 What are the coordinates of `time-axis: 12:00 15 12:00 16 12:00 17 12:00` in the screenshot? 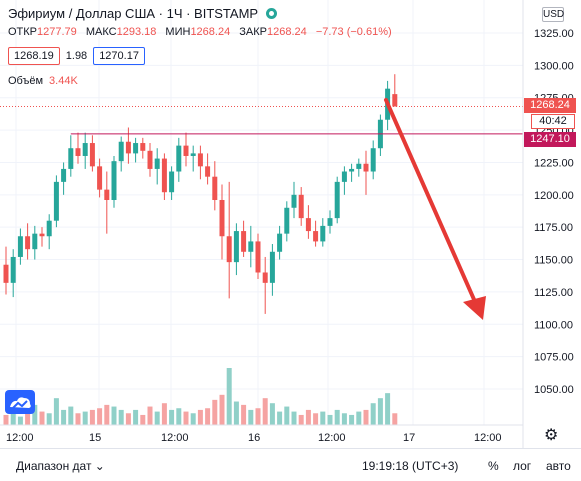 It's located at (254, 438).